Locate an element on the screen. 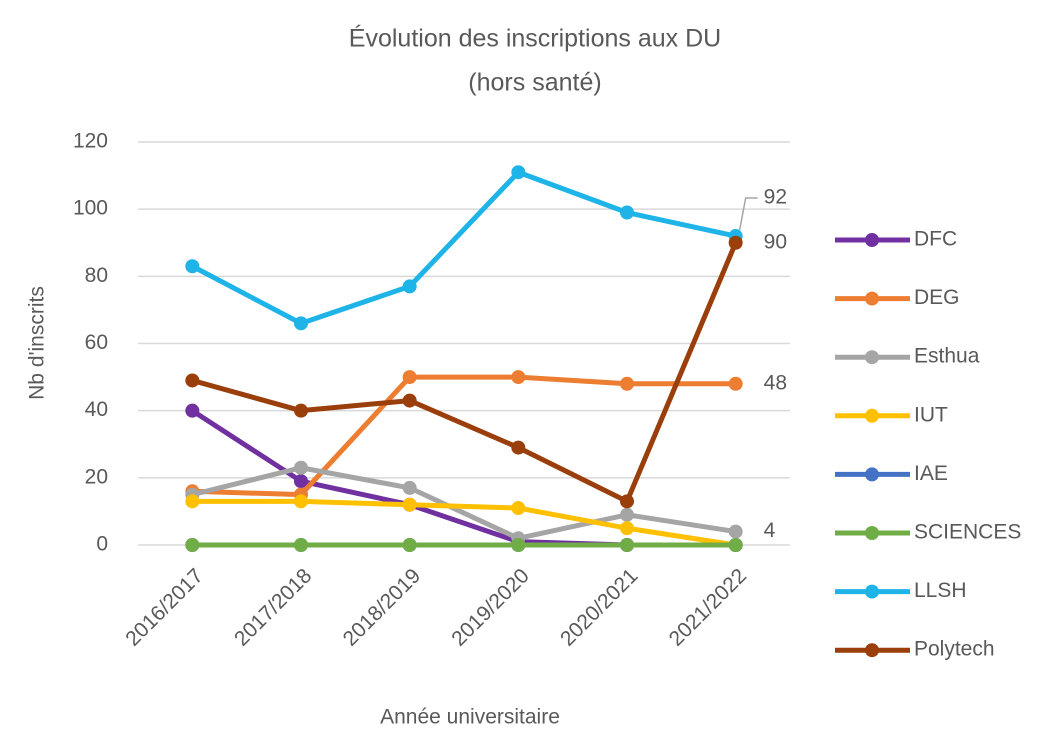 The width and height of the screenshot is (1041, 735). legend-label: LLSH is located at coordinates (940, 590).